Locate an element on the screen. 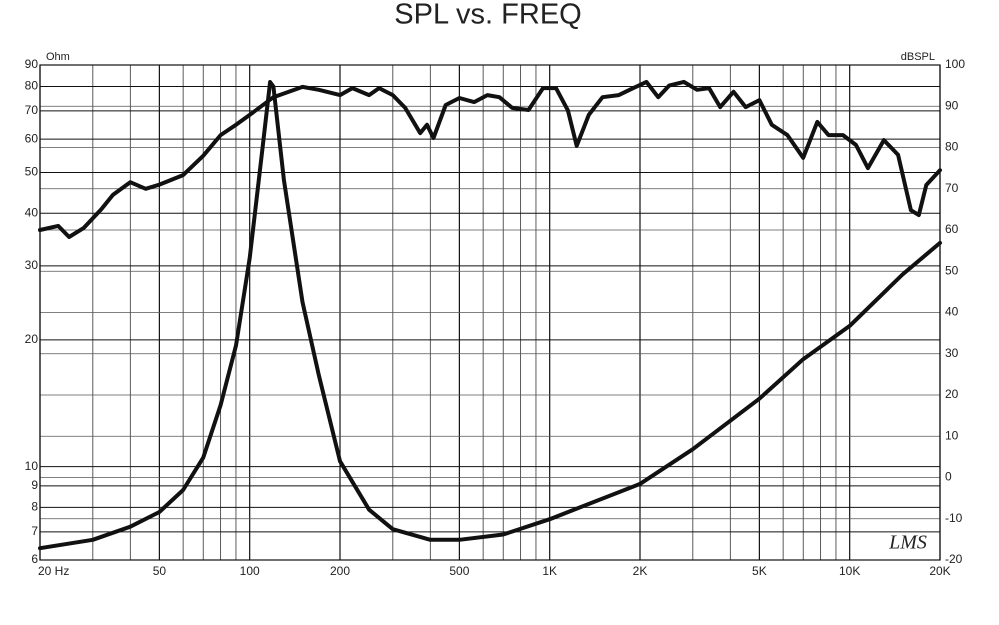 The image size is (999, 625). y2-tick-label: 10 is located at coordinates (952, 435).